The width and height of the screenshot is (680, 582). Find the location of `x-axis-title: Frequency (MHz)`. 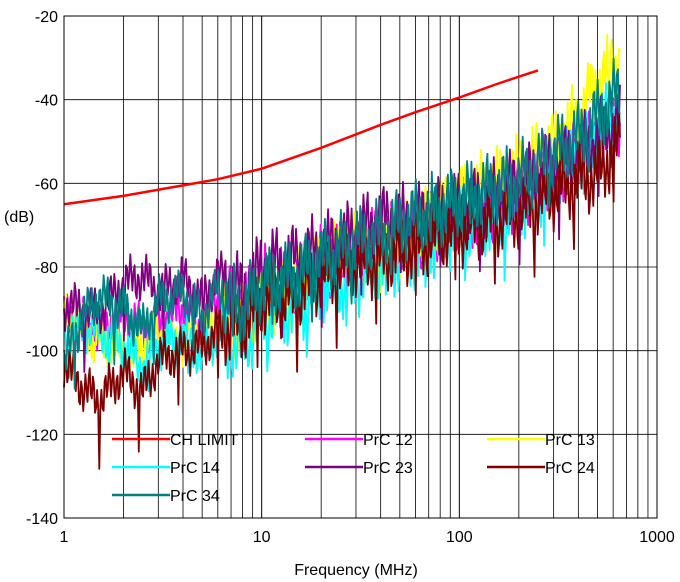

x-axis-title: Frequency (MHz) is located at coordinates (356, 570).